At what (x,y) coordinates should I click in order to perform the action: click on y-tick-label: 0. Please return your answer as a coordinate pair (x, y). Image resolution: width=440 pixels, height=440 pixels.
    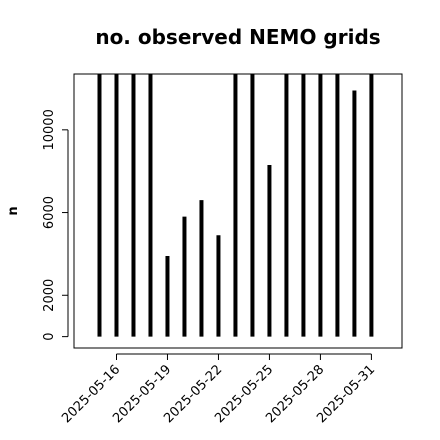
    Looking at the image, I should click on (49, 336).